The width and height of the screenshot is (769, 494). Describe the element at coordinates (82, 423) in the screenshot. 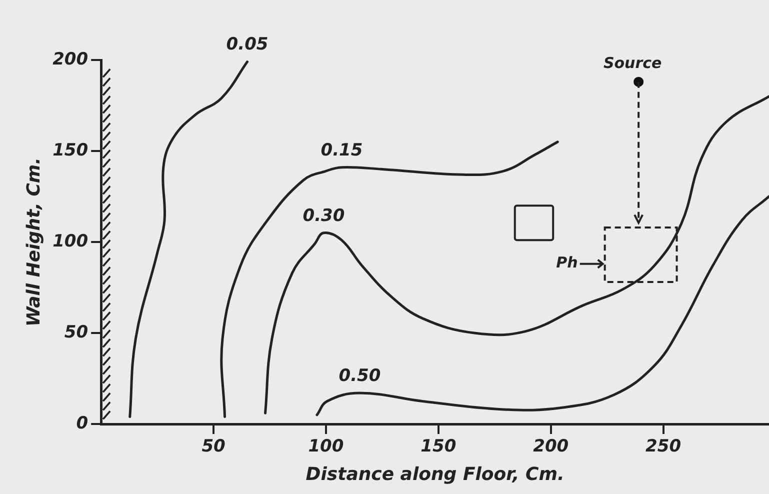

I see `y-tick-label: 0` at that location.